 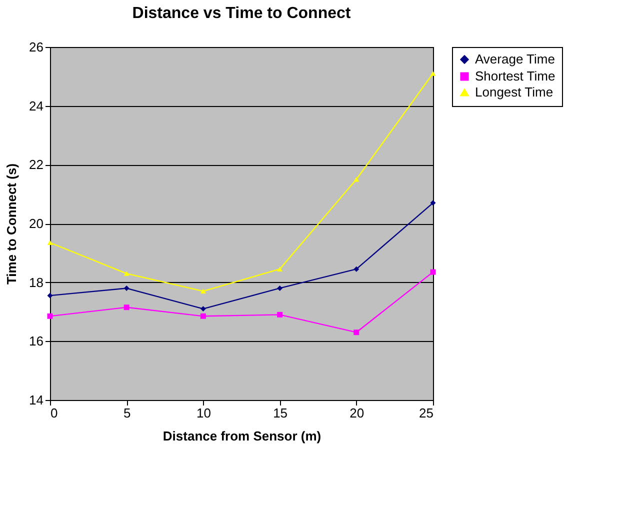 I want to click on x-tick-label: 10, so click(x=203, y=413).